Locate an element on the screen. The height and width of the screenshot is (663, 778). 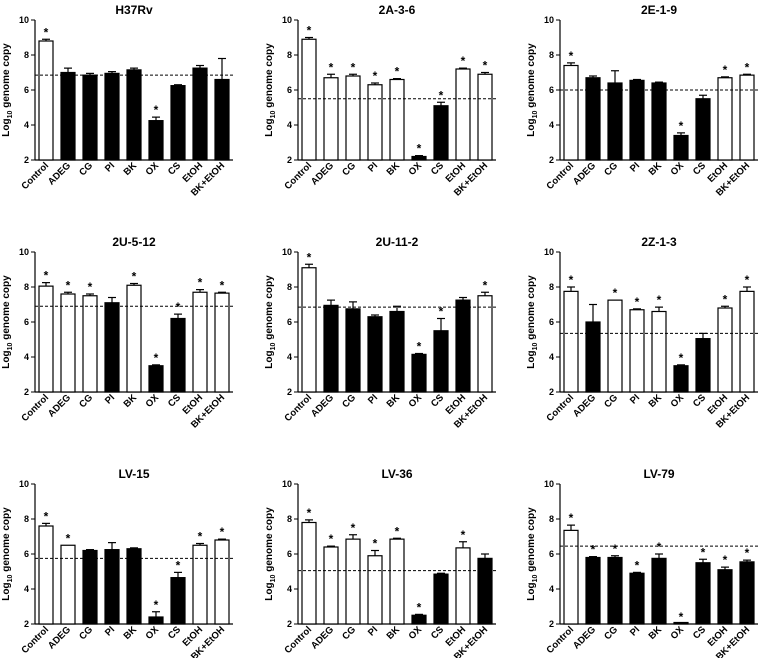
chart-title: 2A-3-6 is located at coordinates (397, 10).